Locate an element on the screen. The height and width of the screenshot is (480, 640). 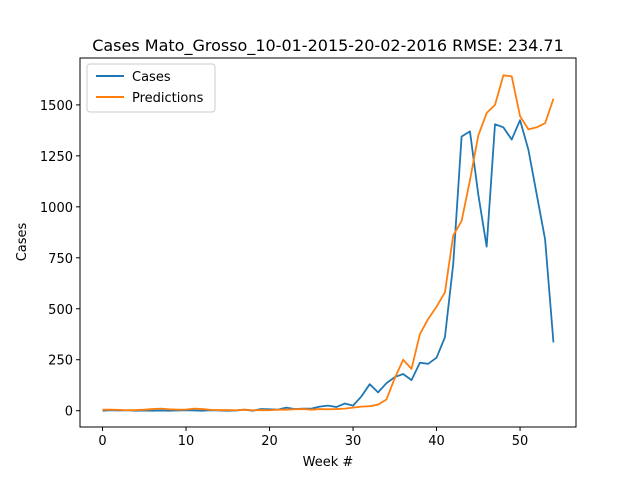
x-tick-label: 50 is located at coordinates (520, 441).